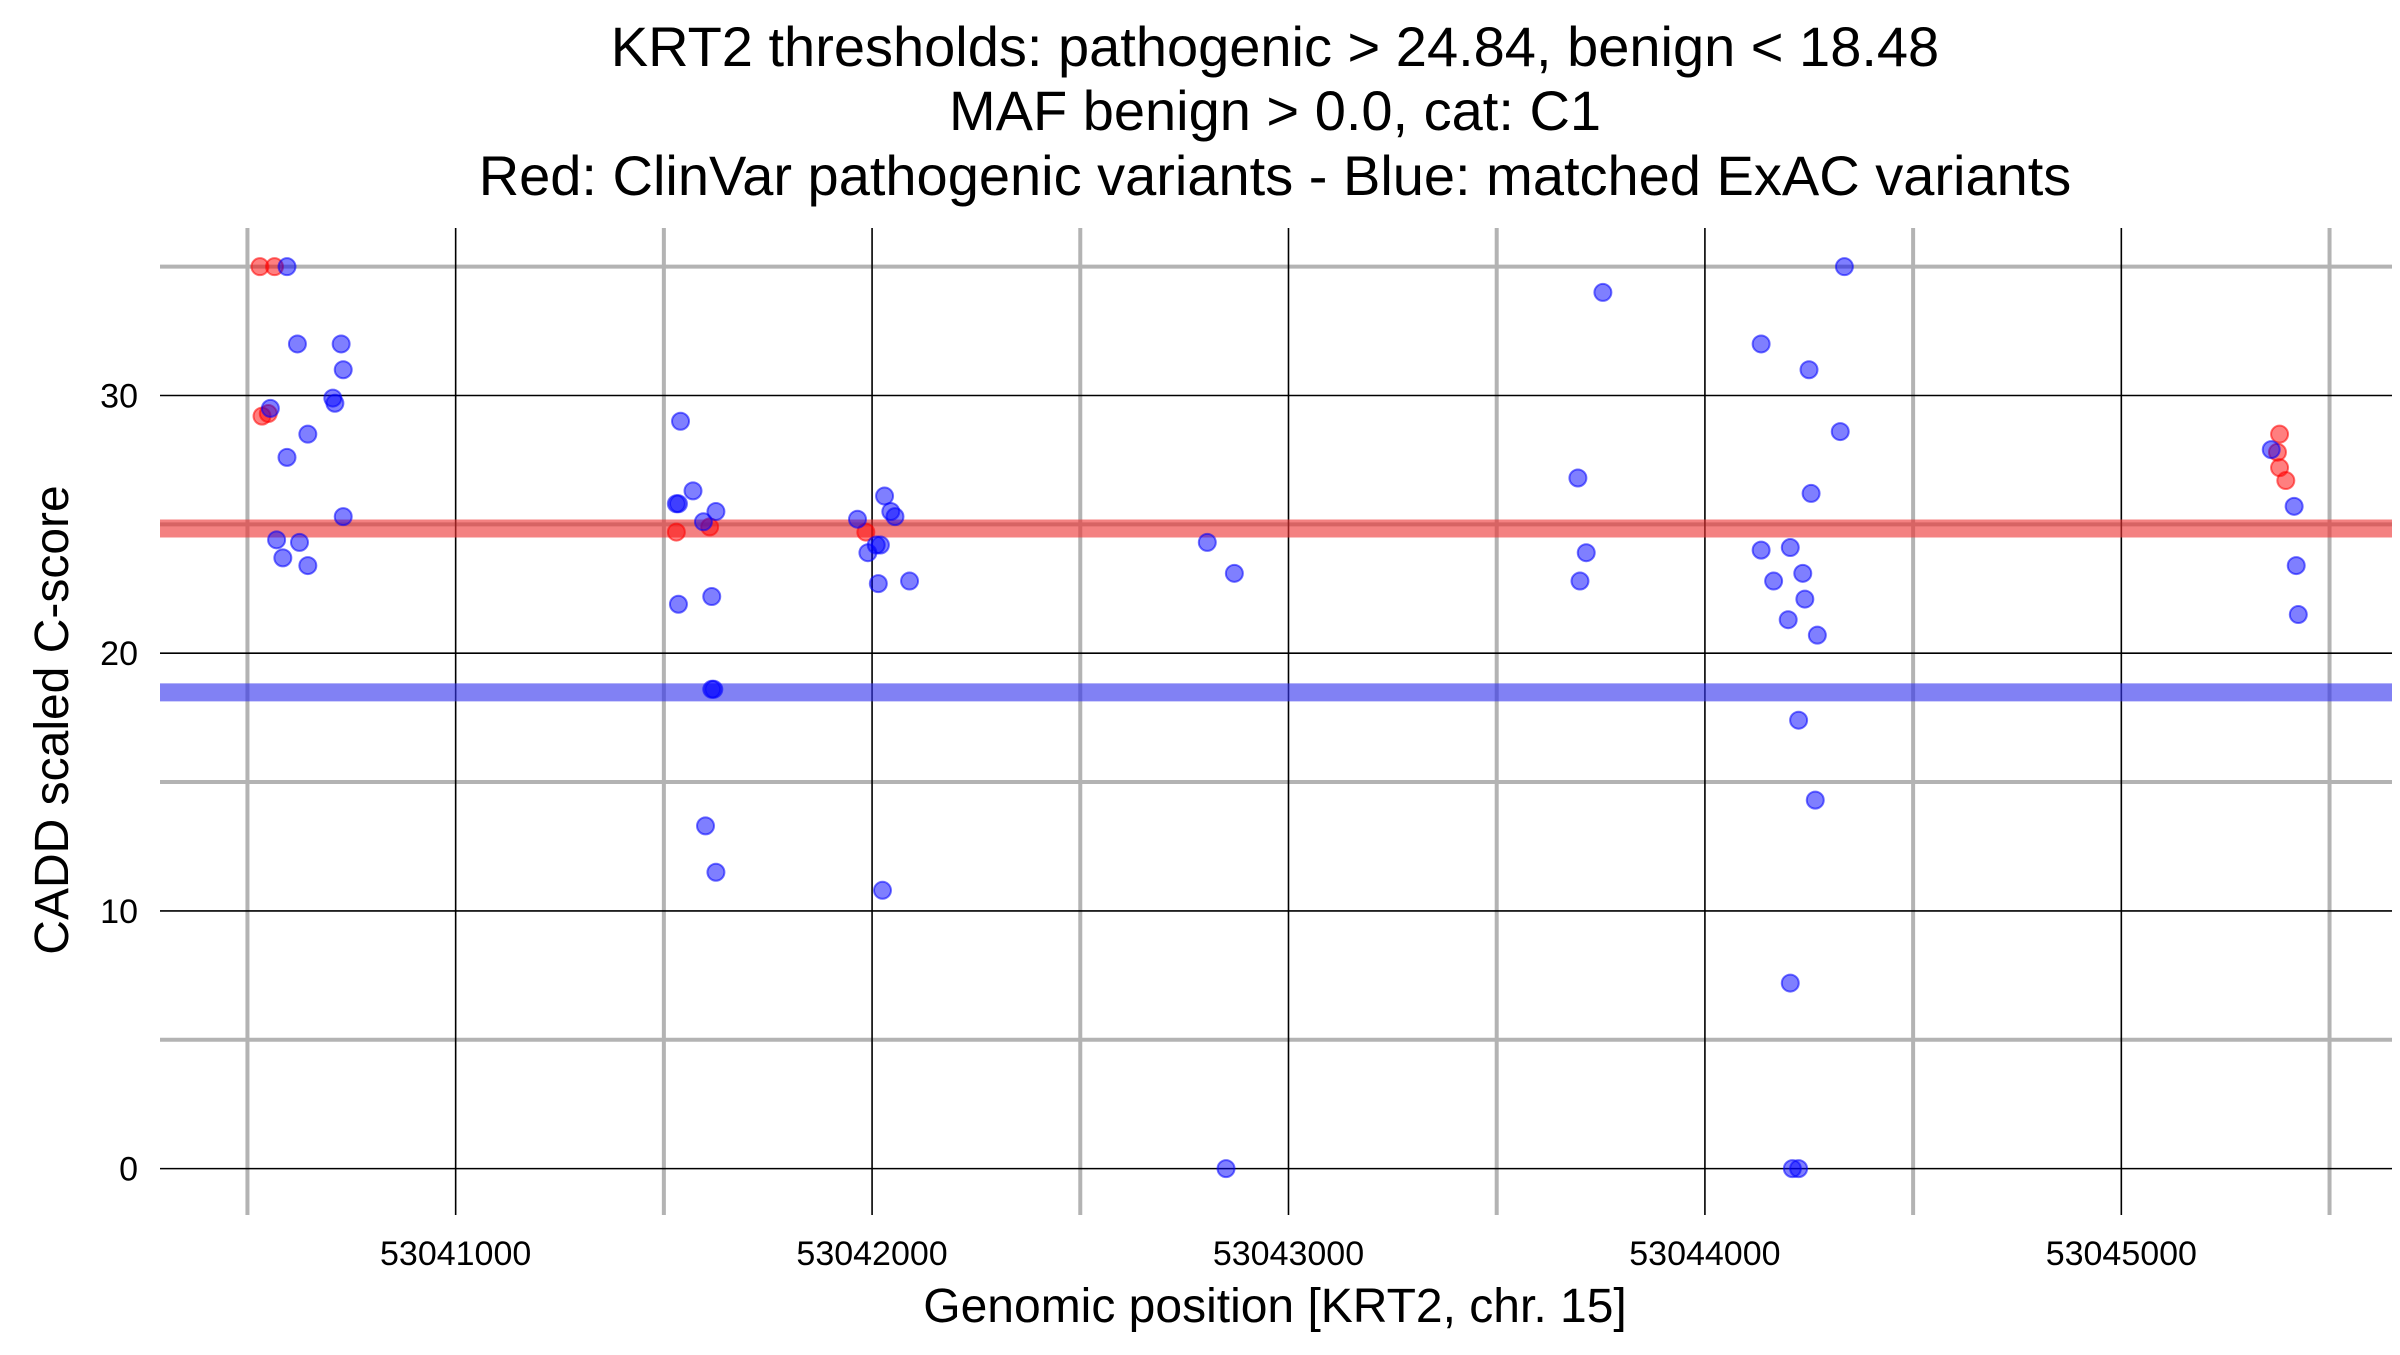  What do you see at coordinates (455, 1254) in the screenshot?
I see `x-tick-label: 53041000` at bounding box center [455, 1254].